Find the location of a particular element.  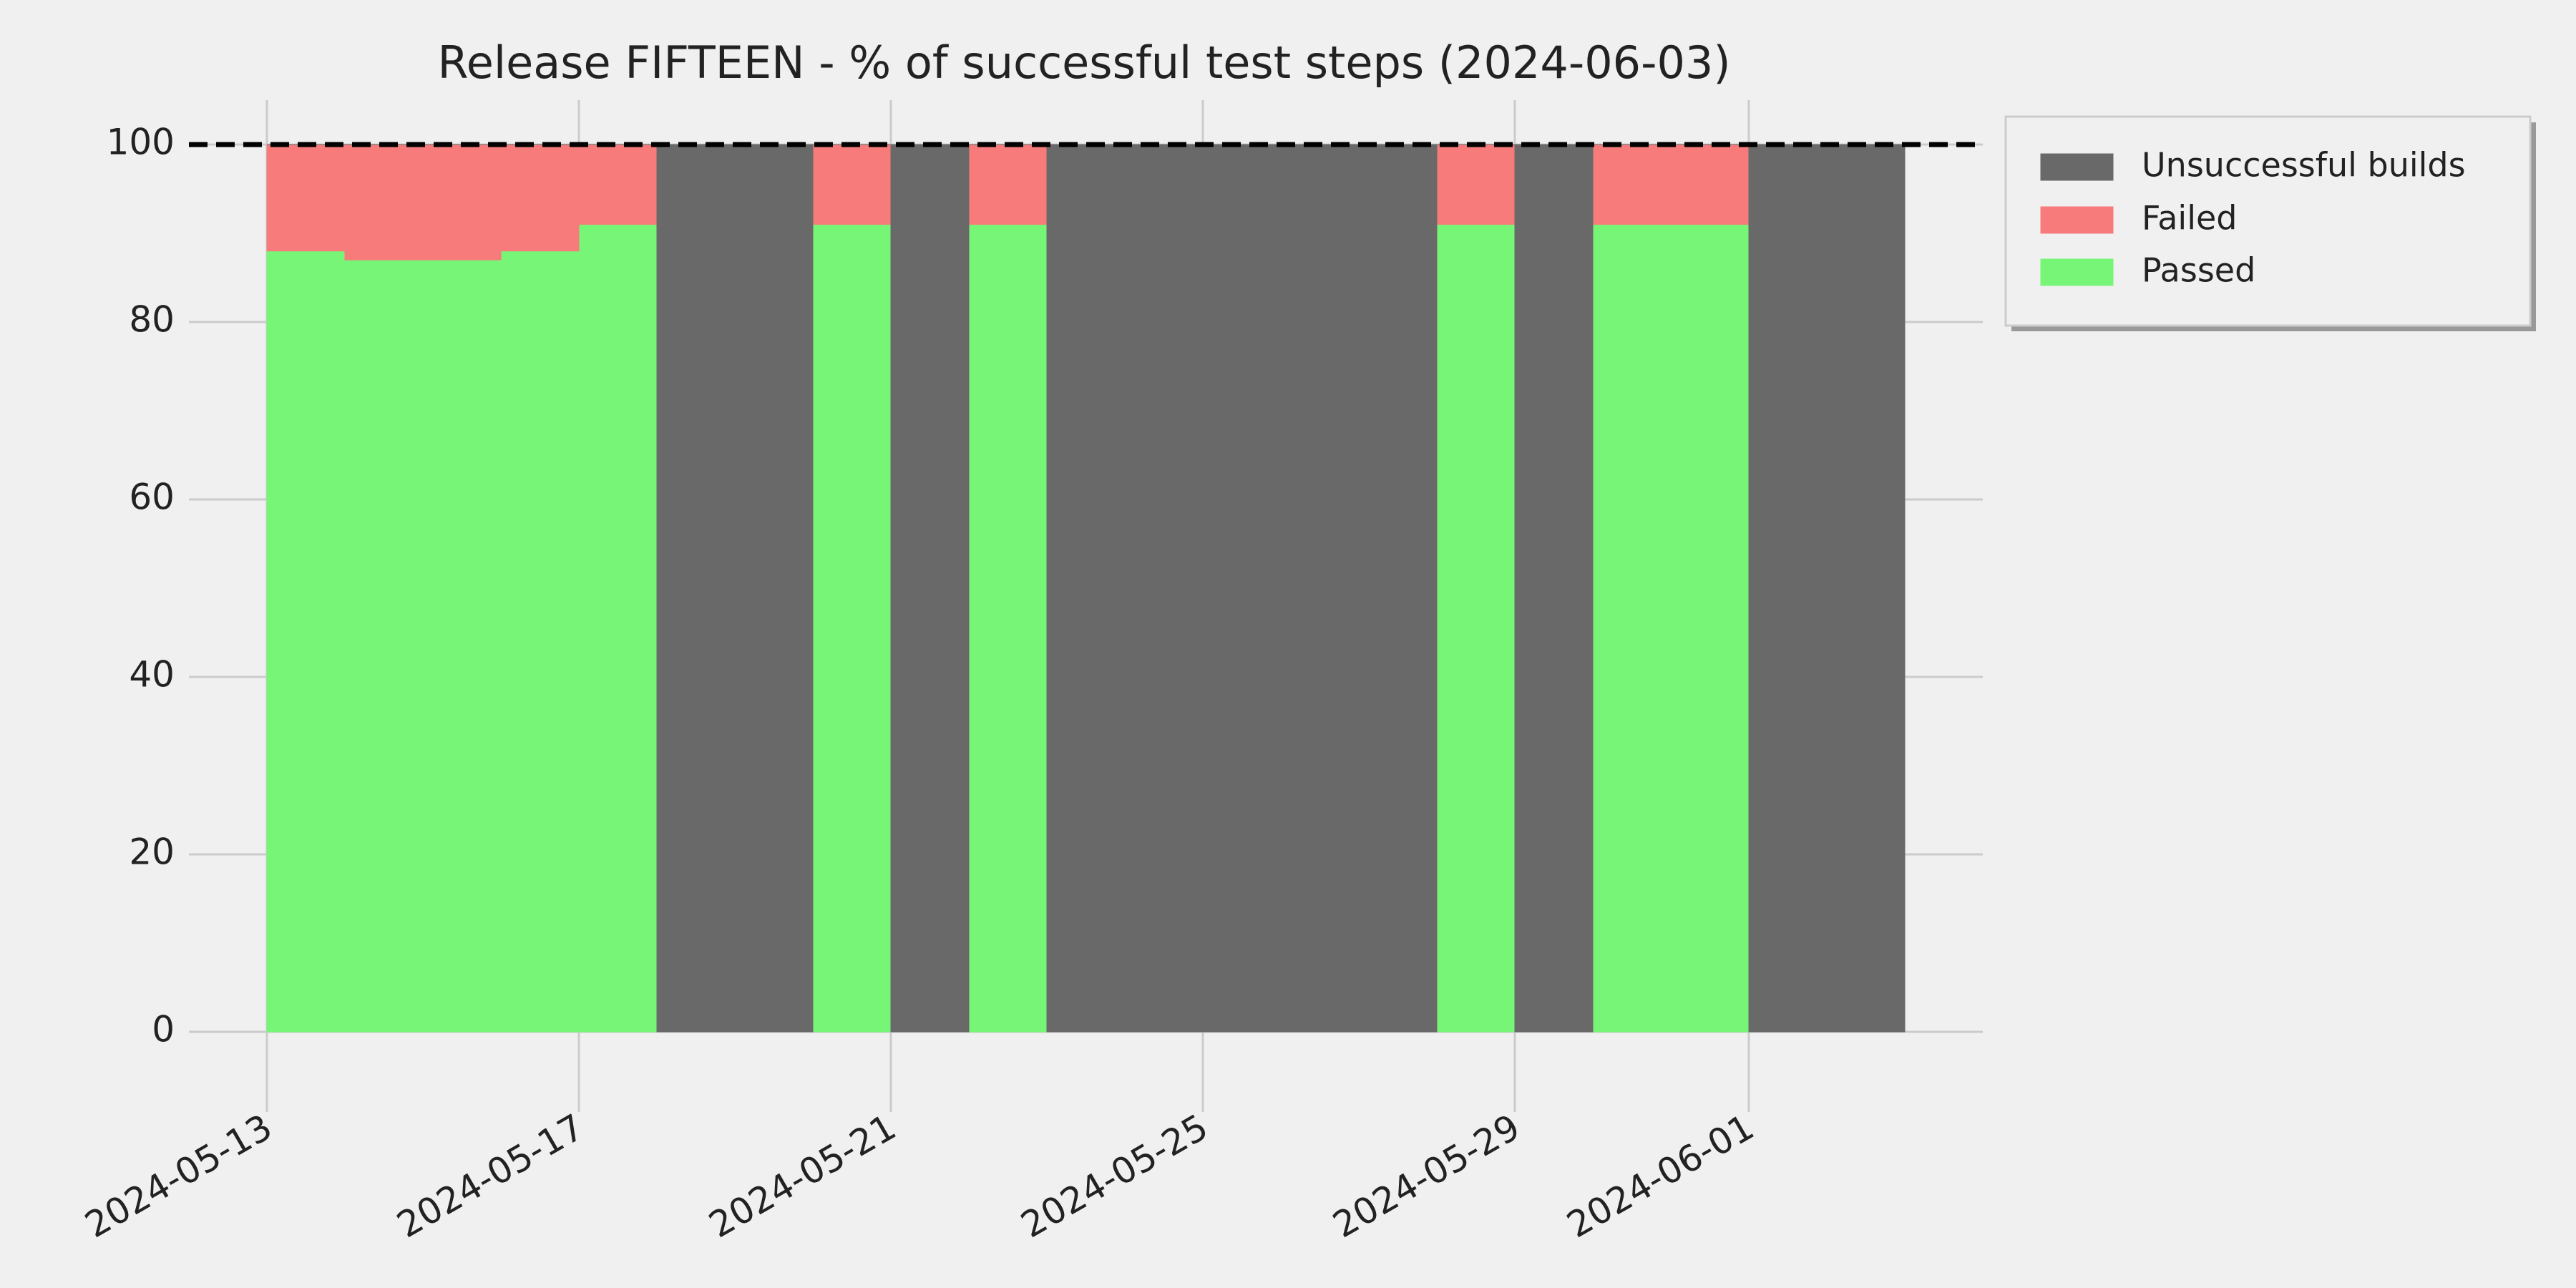

legend-box is located at coordinates (2268, 221).